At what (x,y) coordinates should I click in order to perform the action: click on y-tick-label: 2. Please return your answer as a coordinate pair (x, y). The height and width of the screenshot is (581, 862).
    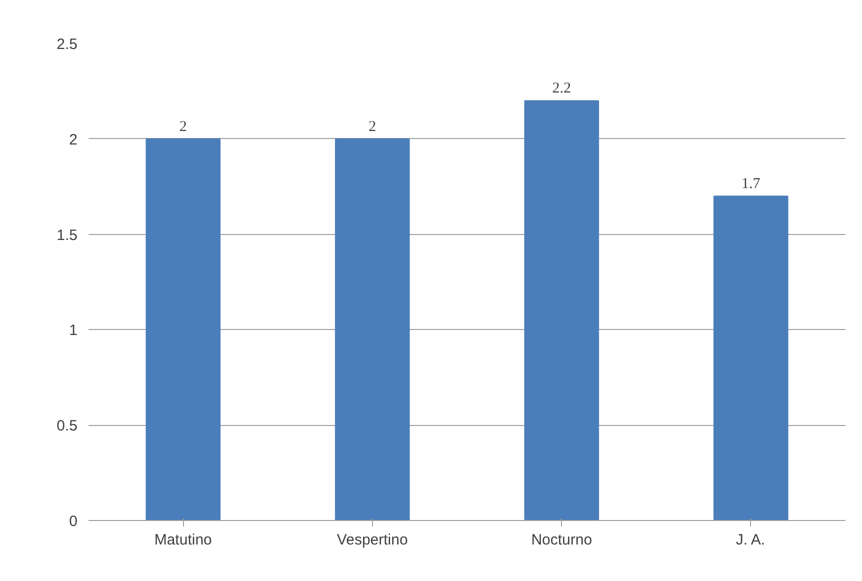
    Looking at the image, I should click on (73, 139).